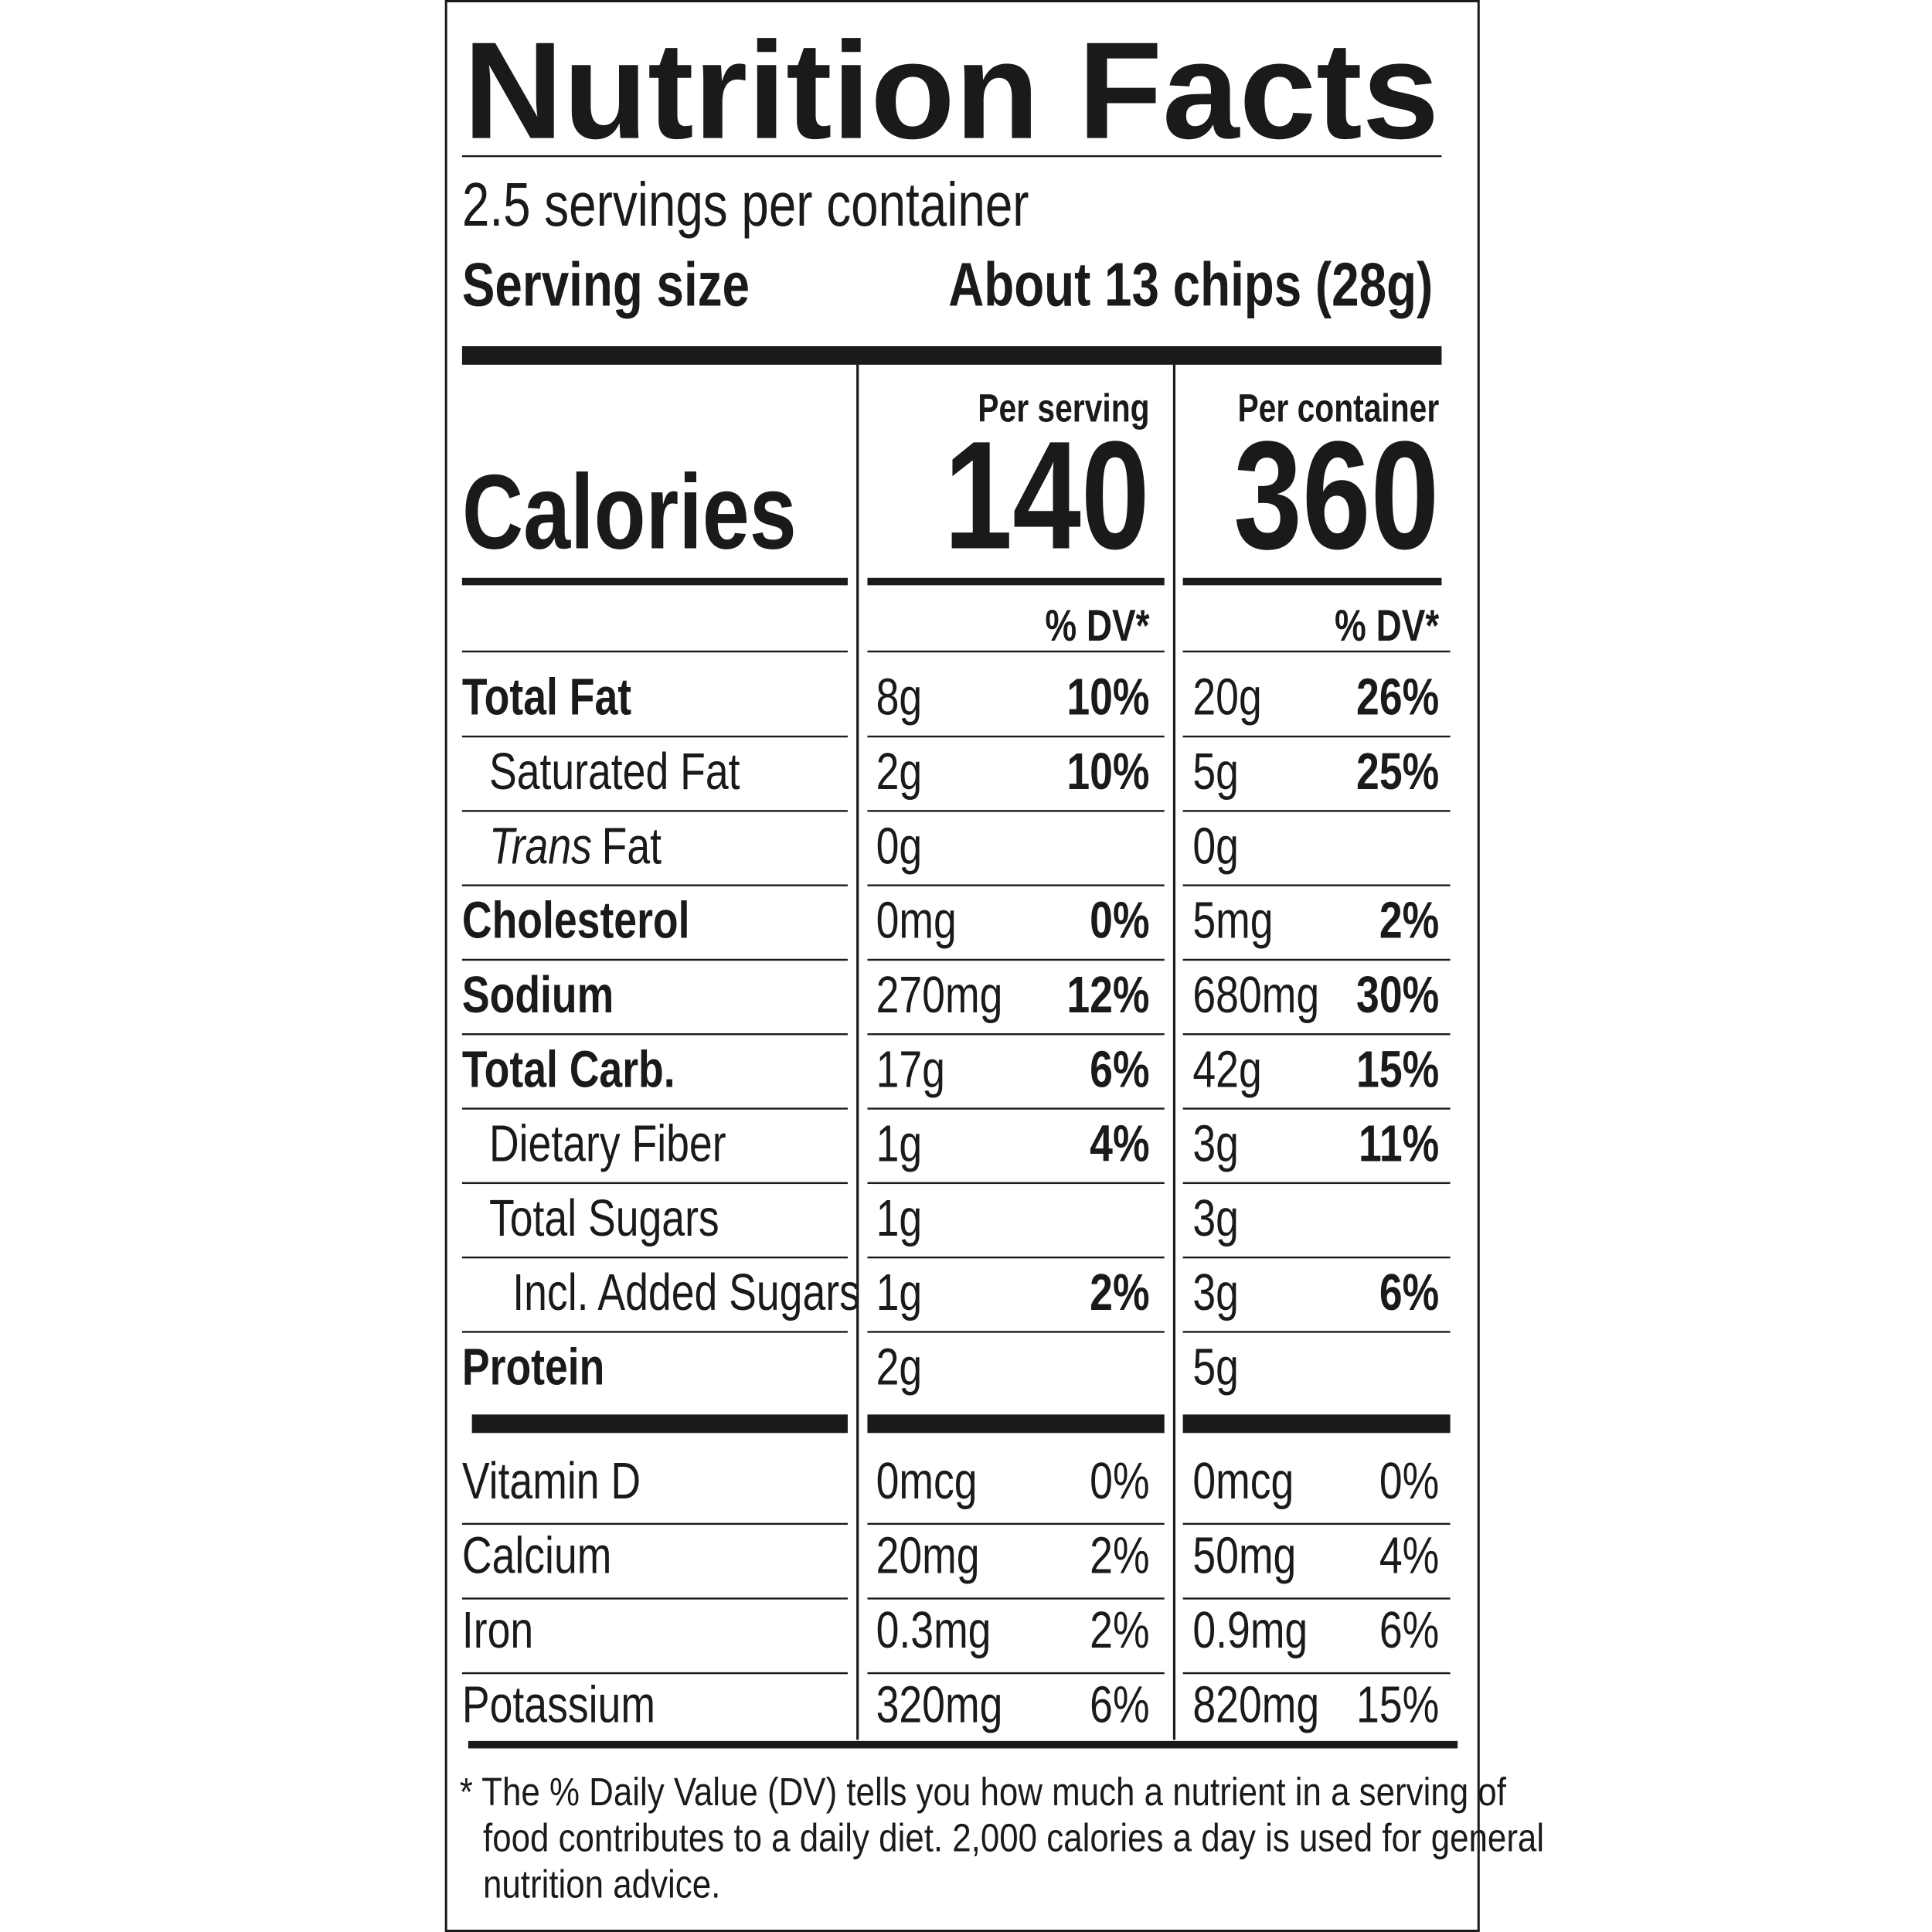 Image resolution: width=1932 pixels, height=1932 pixels. I want to click on serving-amount: 320mg, so click(940, 1704).